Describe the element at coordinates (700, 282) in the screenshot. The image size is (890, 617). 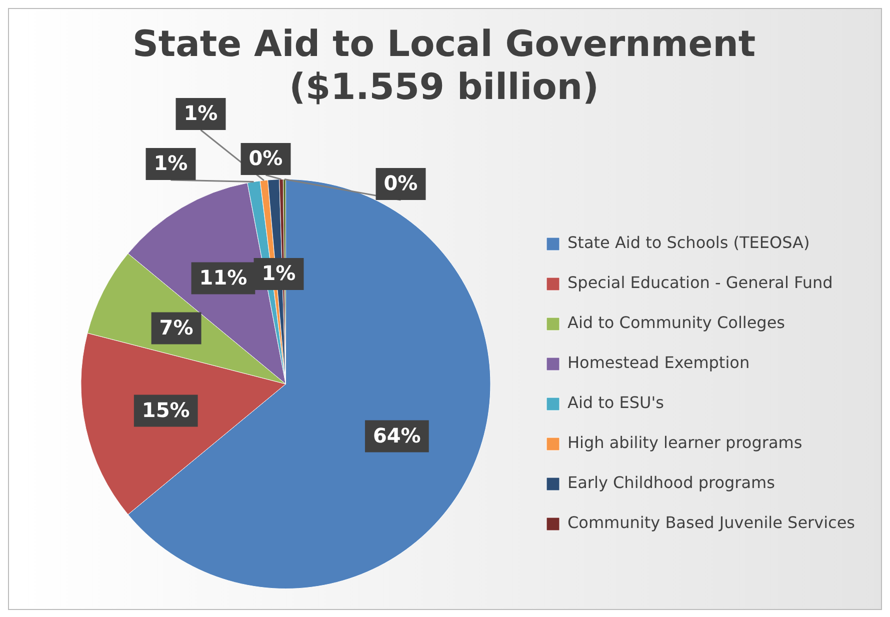
I see `legend-label: Special Education - General Fund` at that location.